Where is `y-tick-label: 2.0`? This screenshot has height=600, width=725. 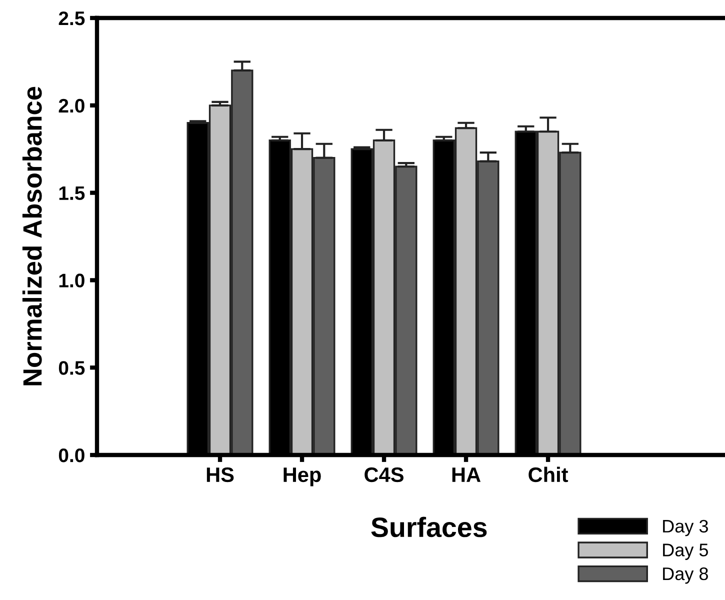 y-tick-label: 2.0 is located at coordinates (71, 105).